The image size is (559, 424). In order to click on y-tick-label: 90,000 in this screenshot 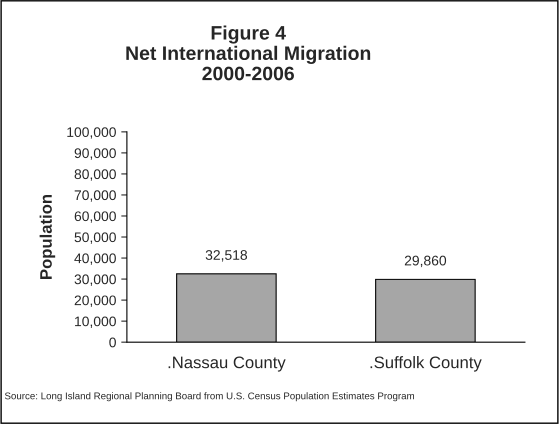, I will do `click(95, 154)`.